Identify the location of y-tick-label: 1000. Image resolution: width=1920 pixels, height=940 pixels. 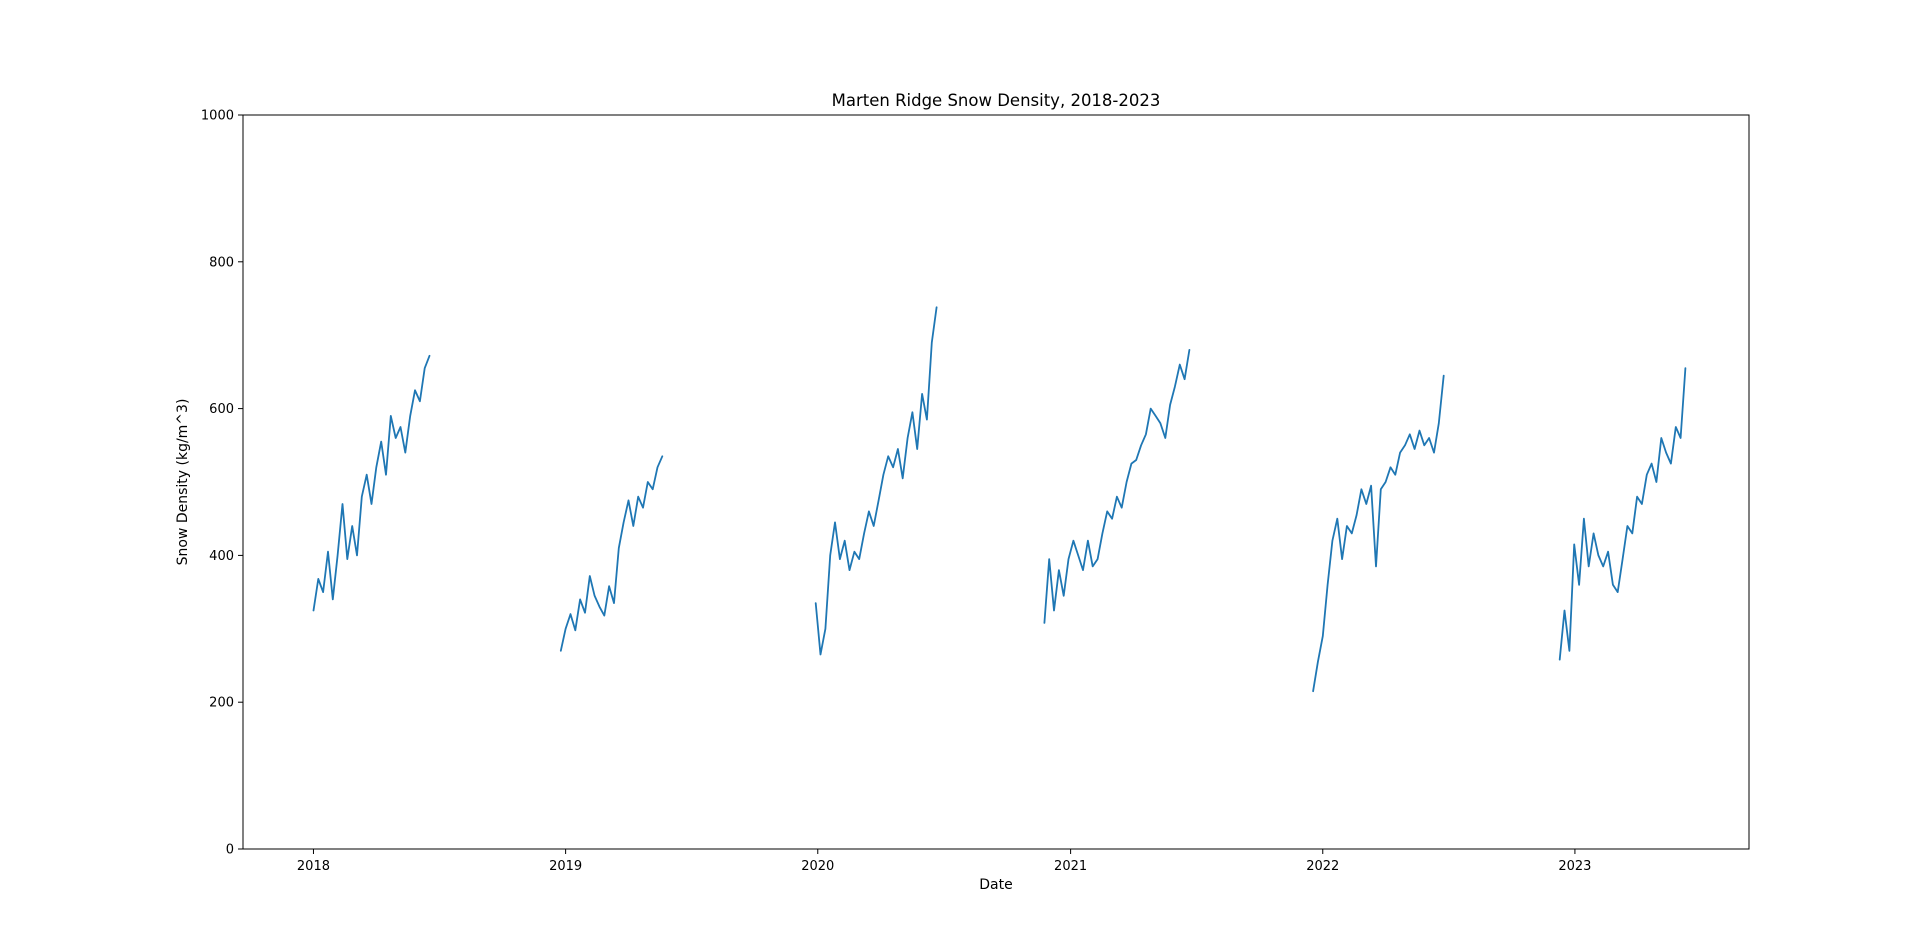
(217, 116).